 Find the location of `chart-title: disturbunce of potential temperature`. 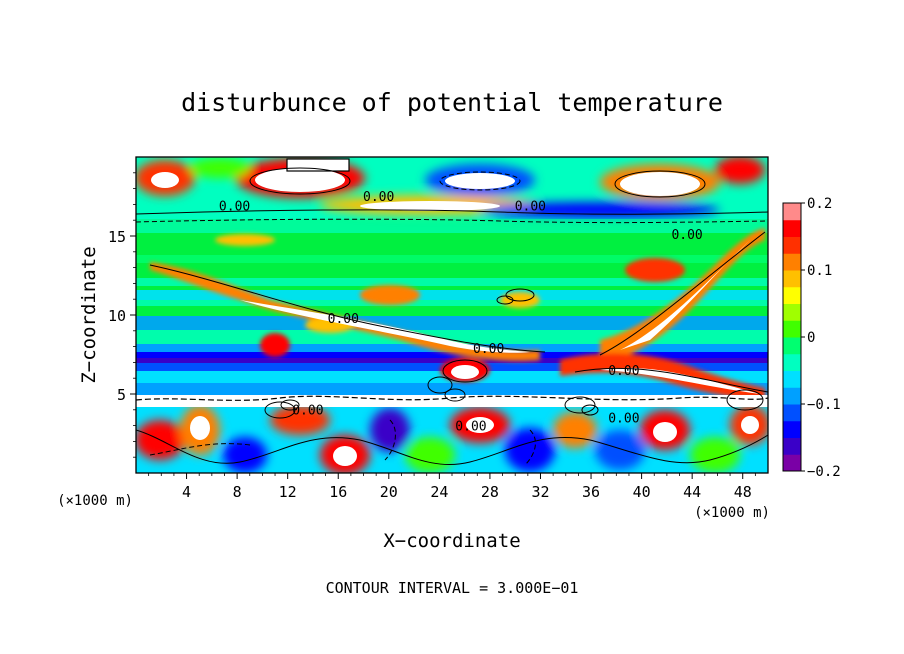

chart-title: disturbunce of potential temperature is located at coordinates (452, 102).